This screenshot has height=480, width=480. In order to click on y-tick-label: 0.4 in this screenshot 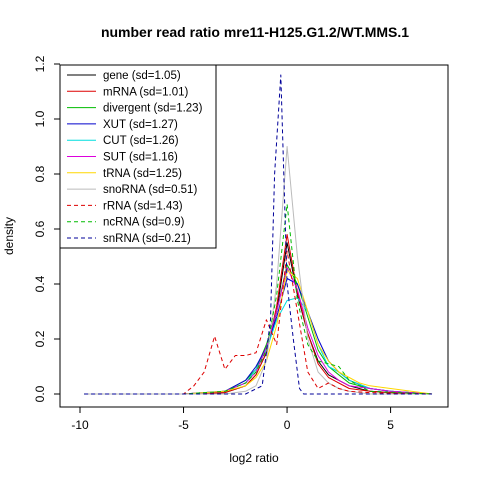, I will do `click(40, 283)`.